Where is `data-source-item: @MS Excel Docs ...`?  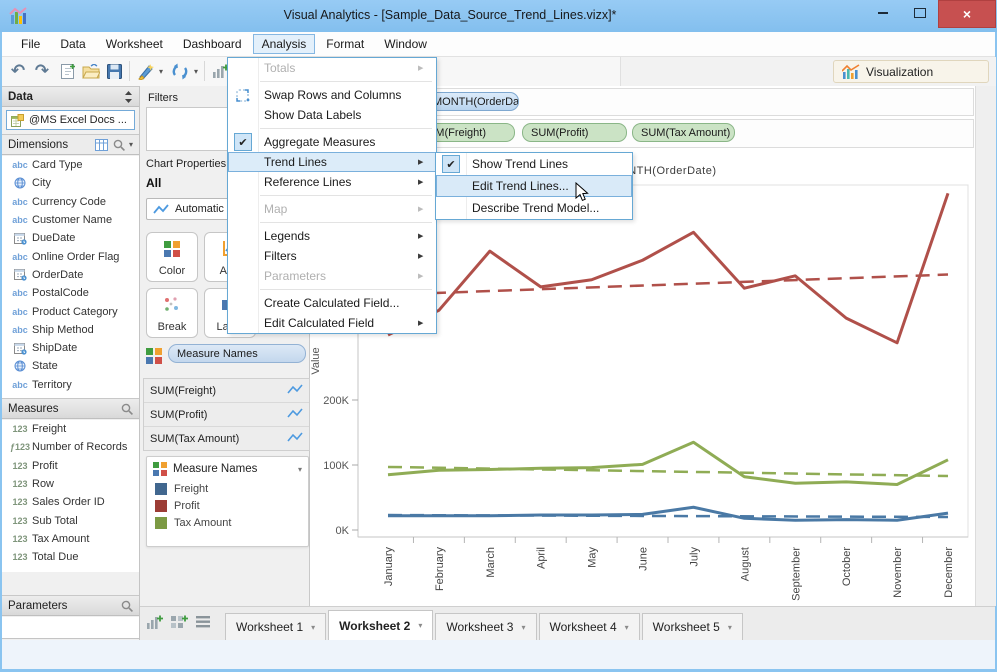 data-source-item: @MS Excel Docs ... is located at coordinates (70, 120).